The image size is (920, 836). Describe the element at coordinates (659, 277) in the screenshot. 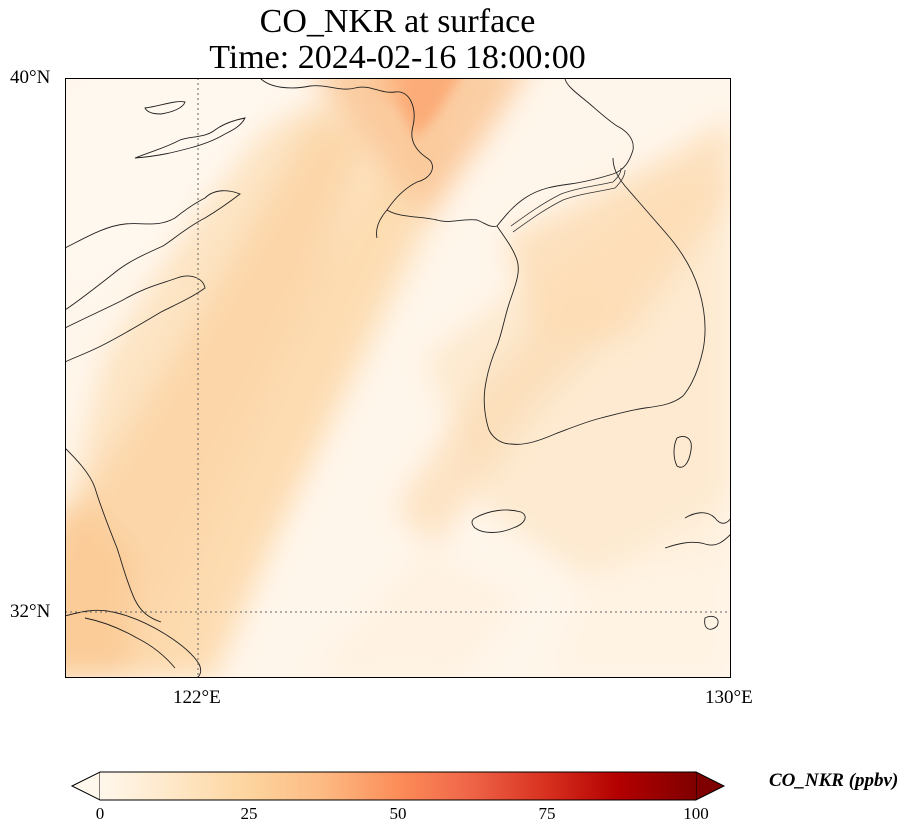

I see `coastline-korea-east` at that location.